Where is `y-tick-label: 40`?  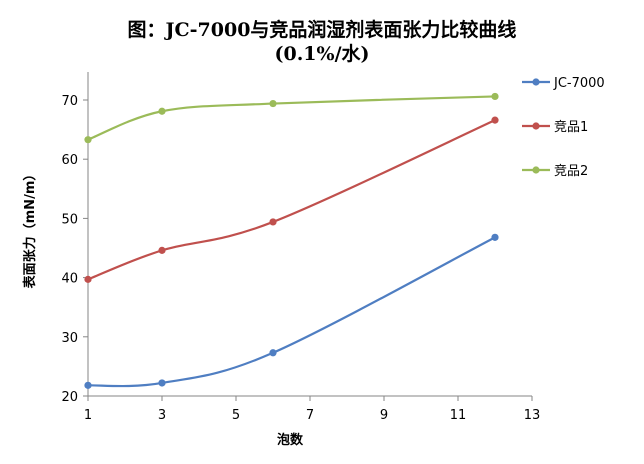
y-tick-label: 40 is located at coordinates (69, 279).